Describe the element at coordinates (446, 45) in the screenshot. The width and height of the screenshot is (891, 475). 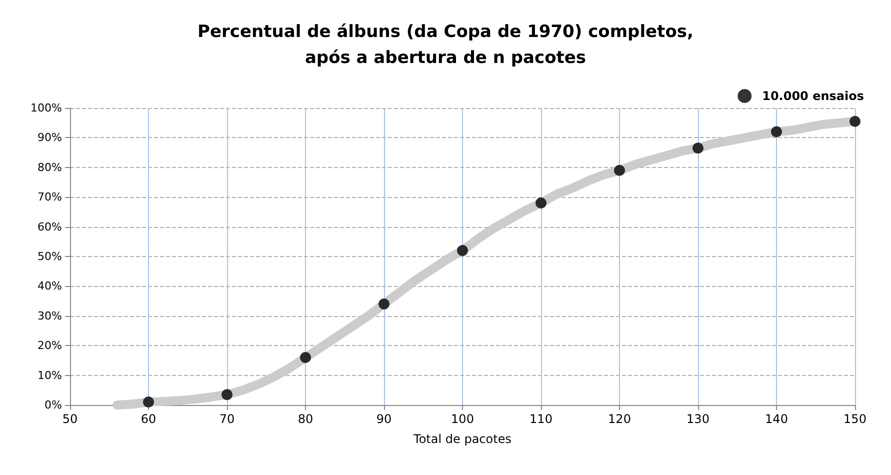
I see `chart-title: Percentual de álbuns (da Copa de 1970) completos, após a abertura de n pacotes` at that location.